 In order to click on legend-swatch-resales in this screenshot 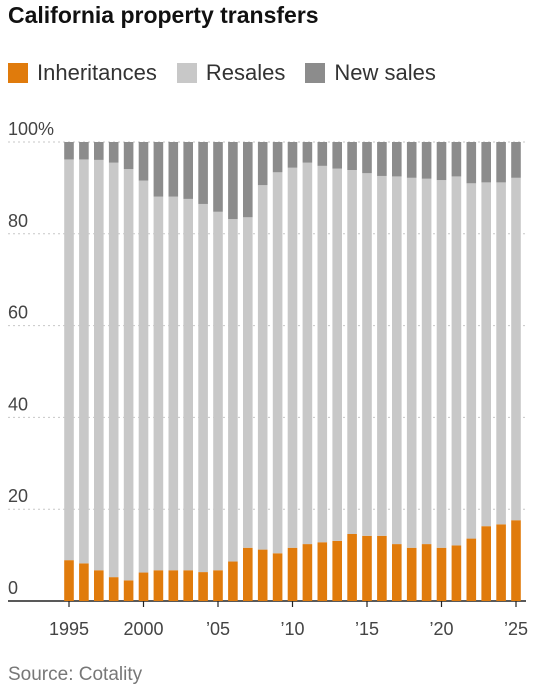, I will do `click(186, 73)`.